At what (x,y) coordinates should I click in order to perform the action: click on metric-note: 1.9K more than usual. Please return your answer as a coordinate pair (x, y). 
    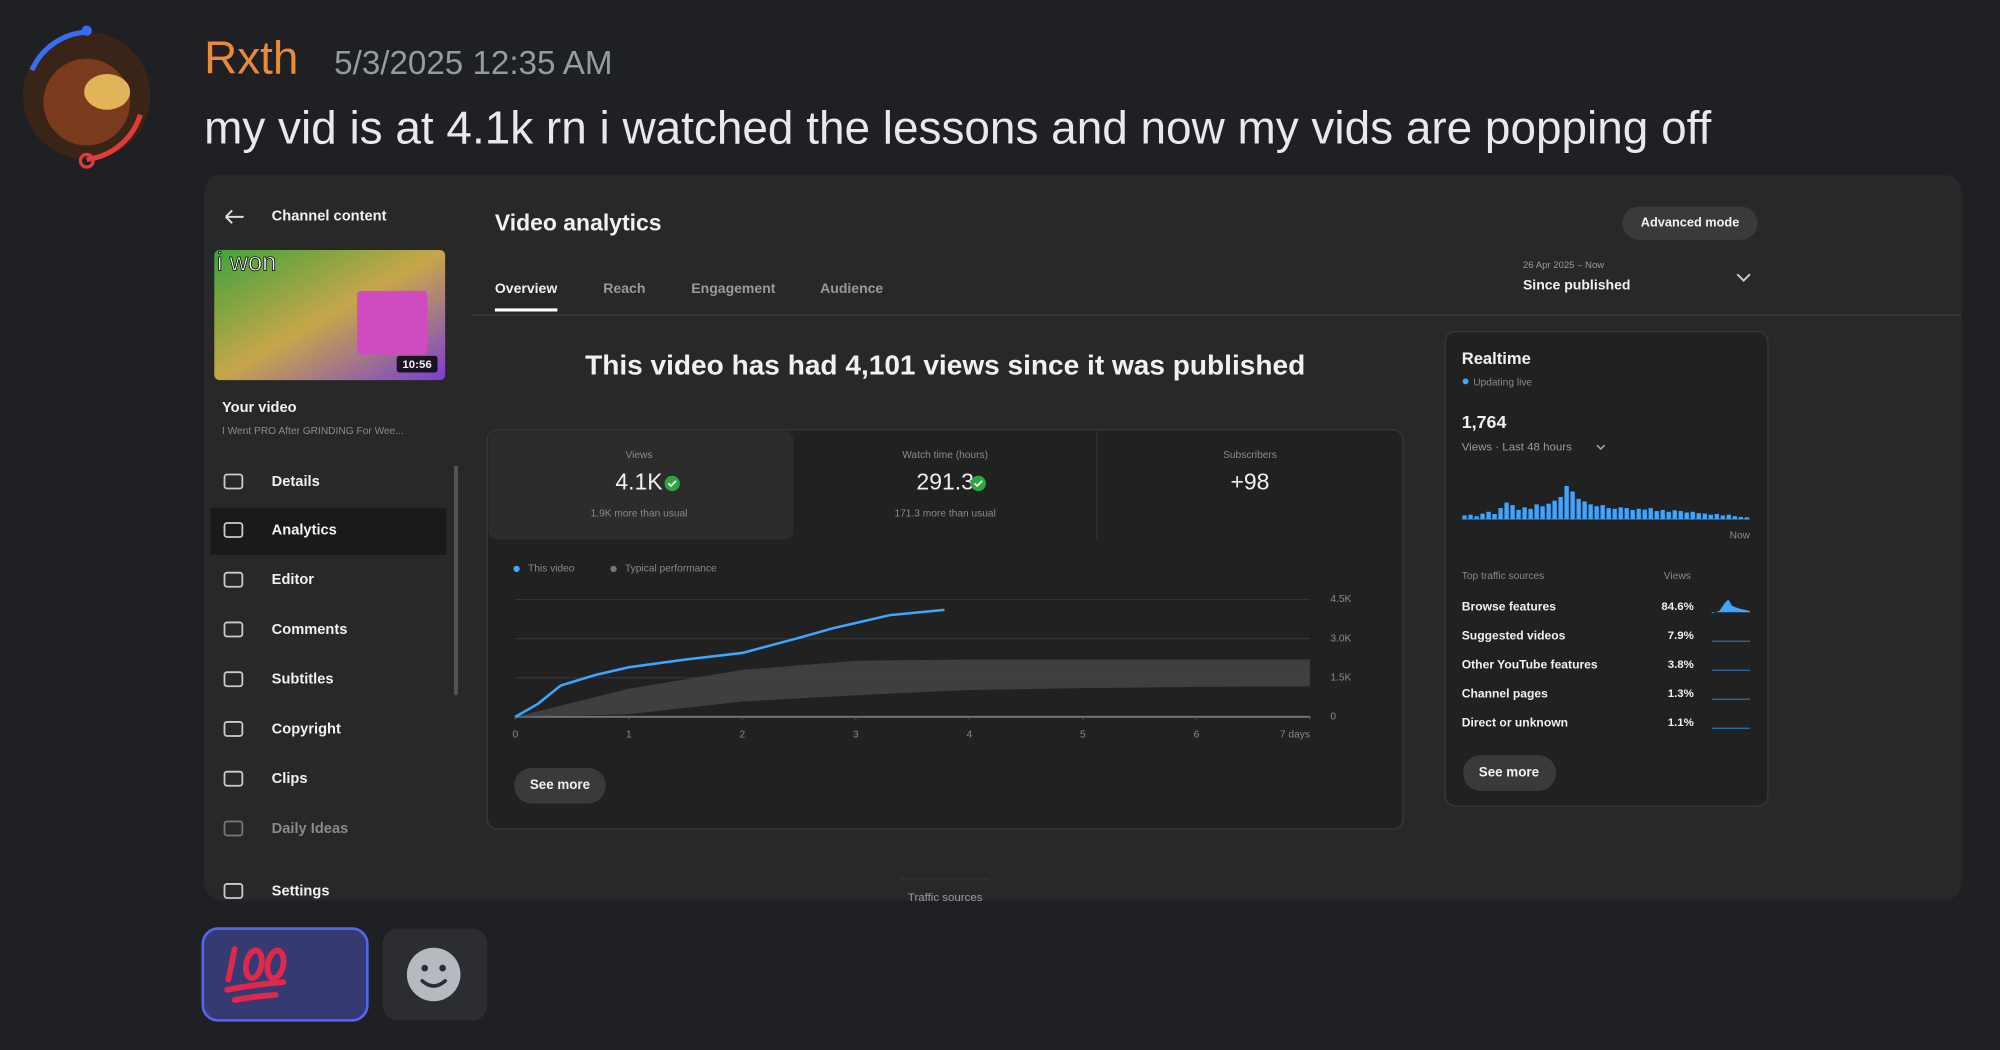
    Looking at the image, I should click on (639, 514).